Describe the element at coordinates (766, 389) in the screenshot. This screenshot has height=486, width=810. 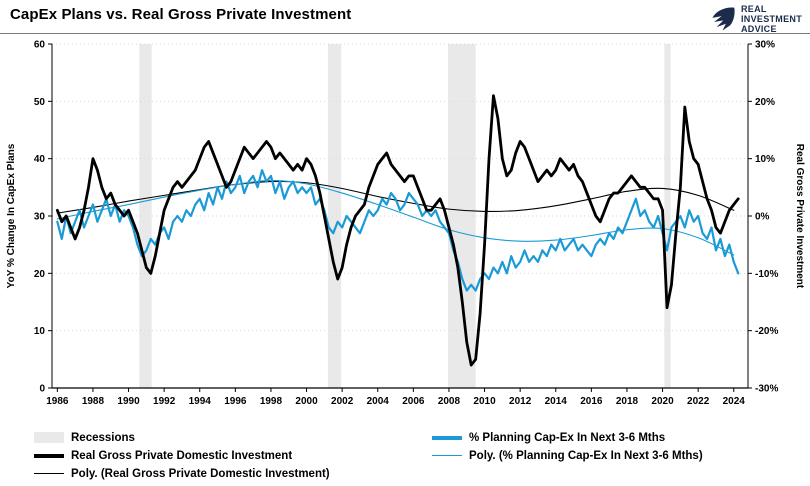
I see `y-right-tick-label: -30%` at that location.